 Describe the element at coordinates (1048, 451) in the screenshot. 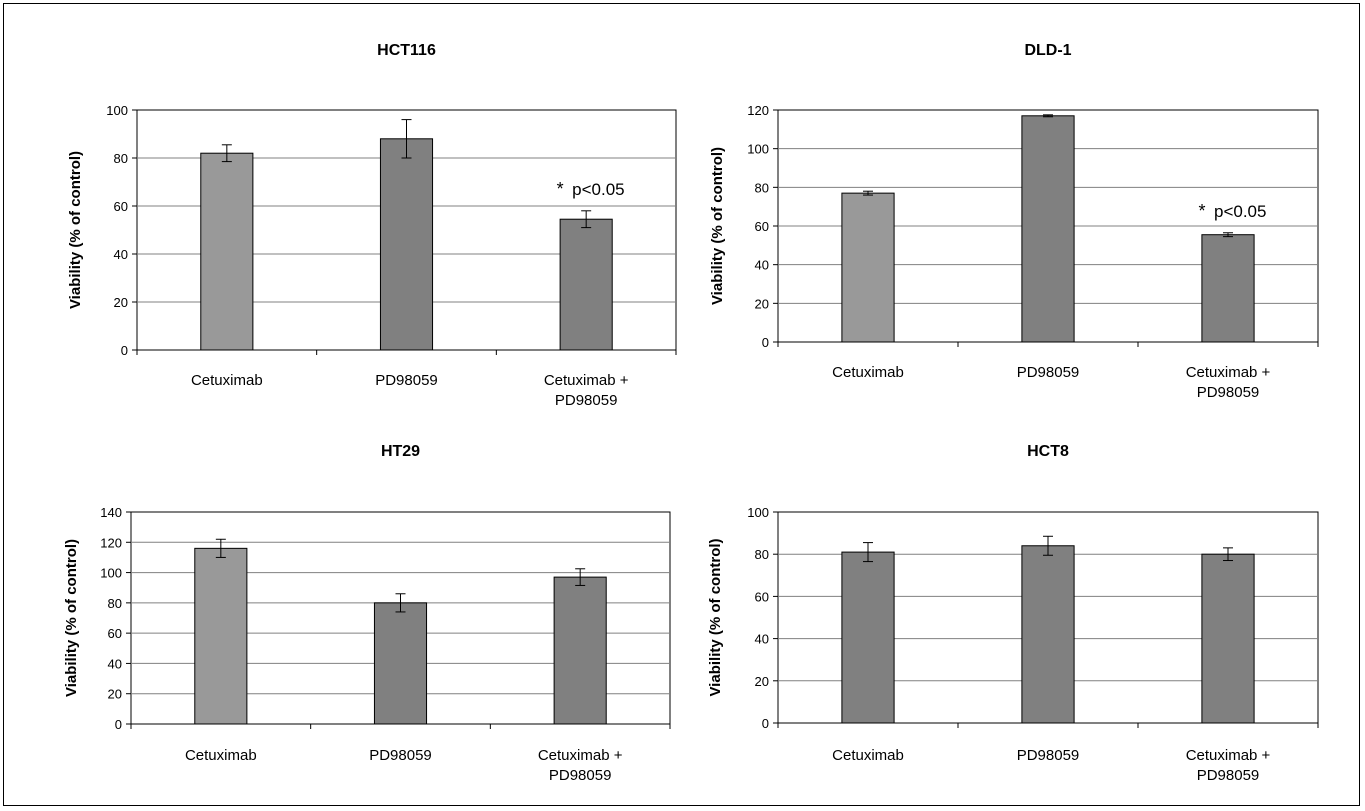

I see `chart-title: HCT8` at that location.